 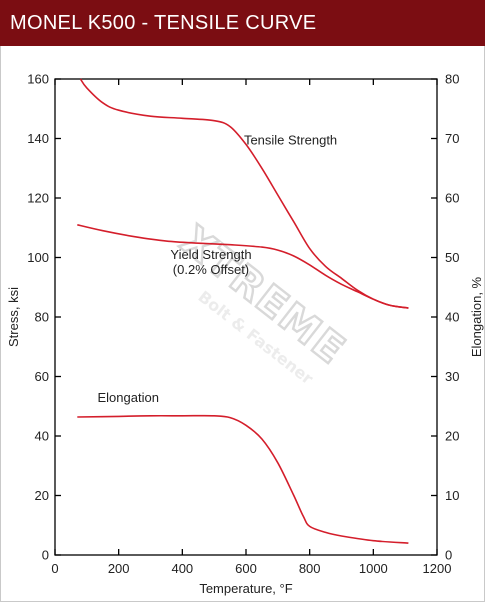 I want to click on x-tick-label: 1200, so click(x=437, y=568).